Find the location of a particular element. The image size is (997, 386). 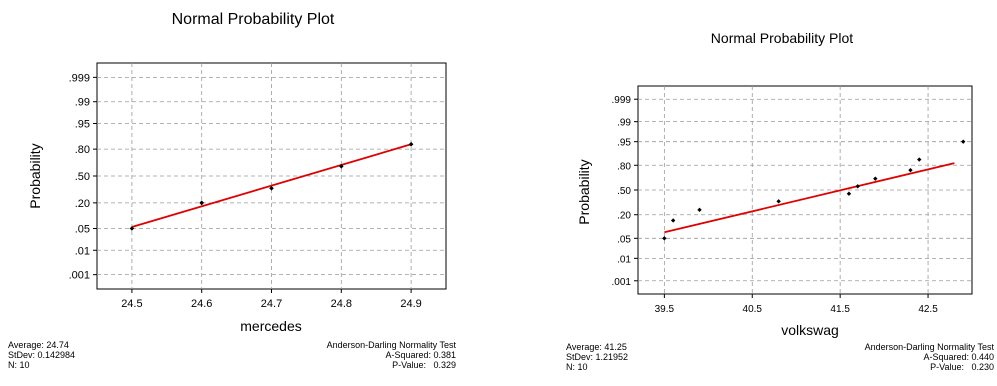

x-tick-label: 41.5 is located at coordinates (840, 309).